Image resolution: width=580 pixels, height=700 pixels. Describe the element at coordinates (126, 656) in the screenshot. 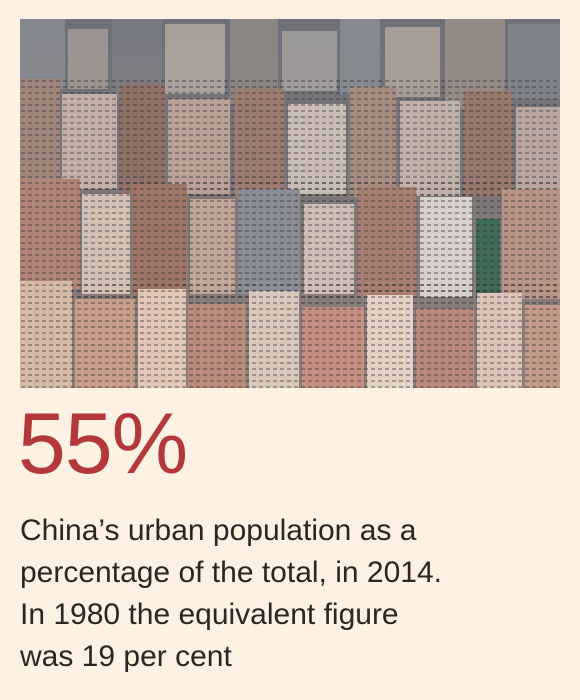

I see `caption-line: was 19 per cent` at that location.